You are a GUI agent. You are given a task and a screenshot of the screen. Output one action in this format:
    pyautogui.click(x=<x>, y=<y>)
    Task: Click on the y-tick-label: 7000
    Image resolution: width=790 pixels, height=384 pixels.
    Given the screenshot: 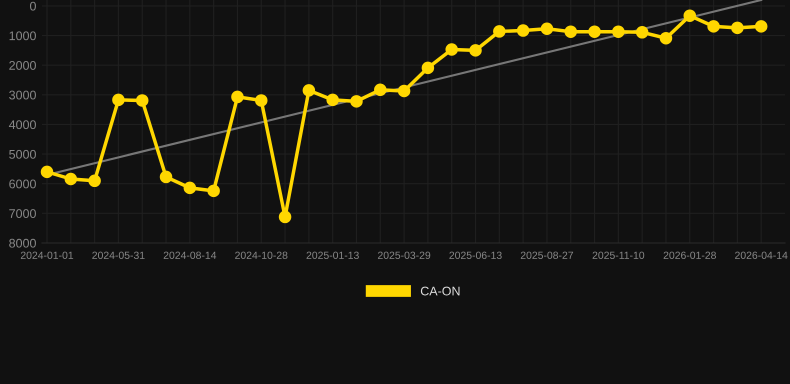 What is the action you would take?
    pyautogui.click(x=22, y=213)
    